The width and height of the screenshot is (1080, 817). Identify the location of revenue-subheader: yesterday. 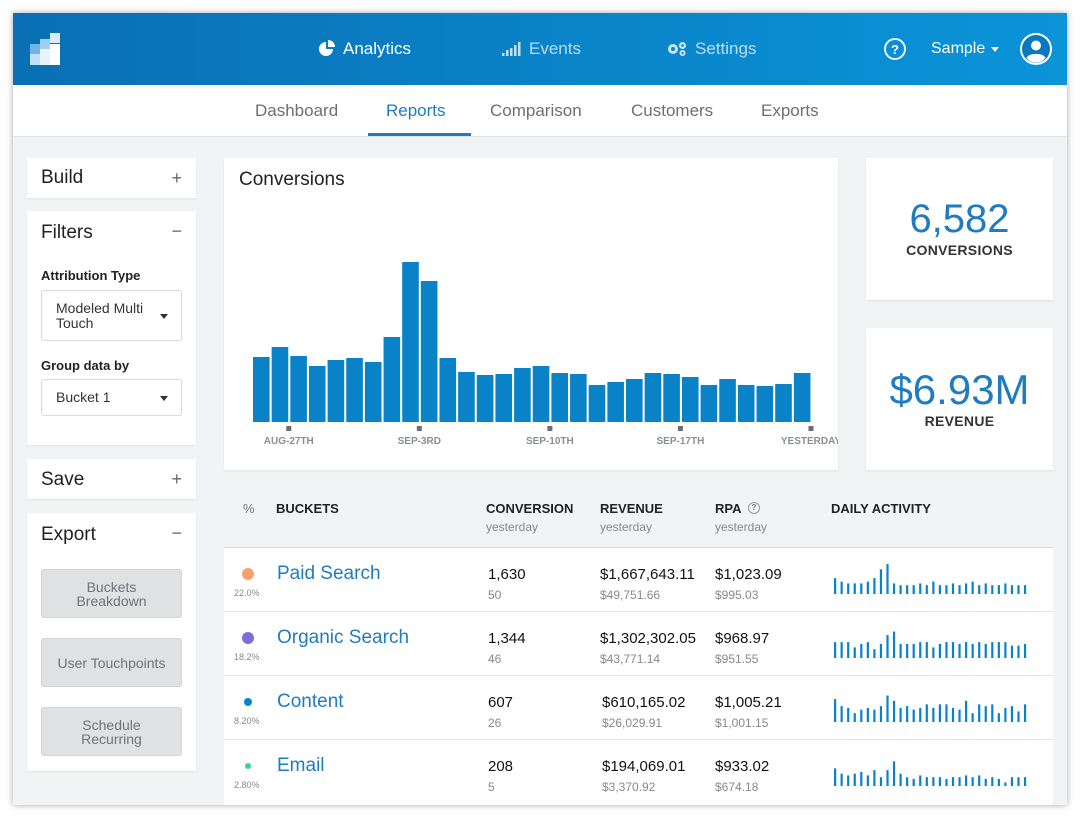
(626, 527).